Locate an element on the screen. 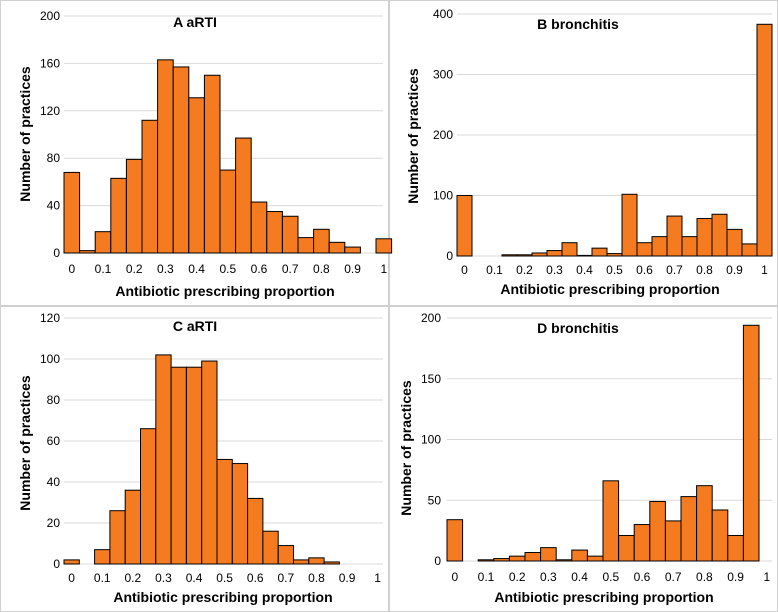  panel-d-bar-0.5 is located at coordinates (611, 521).